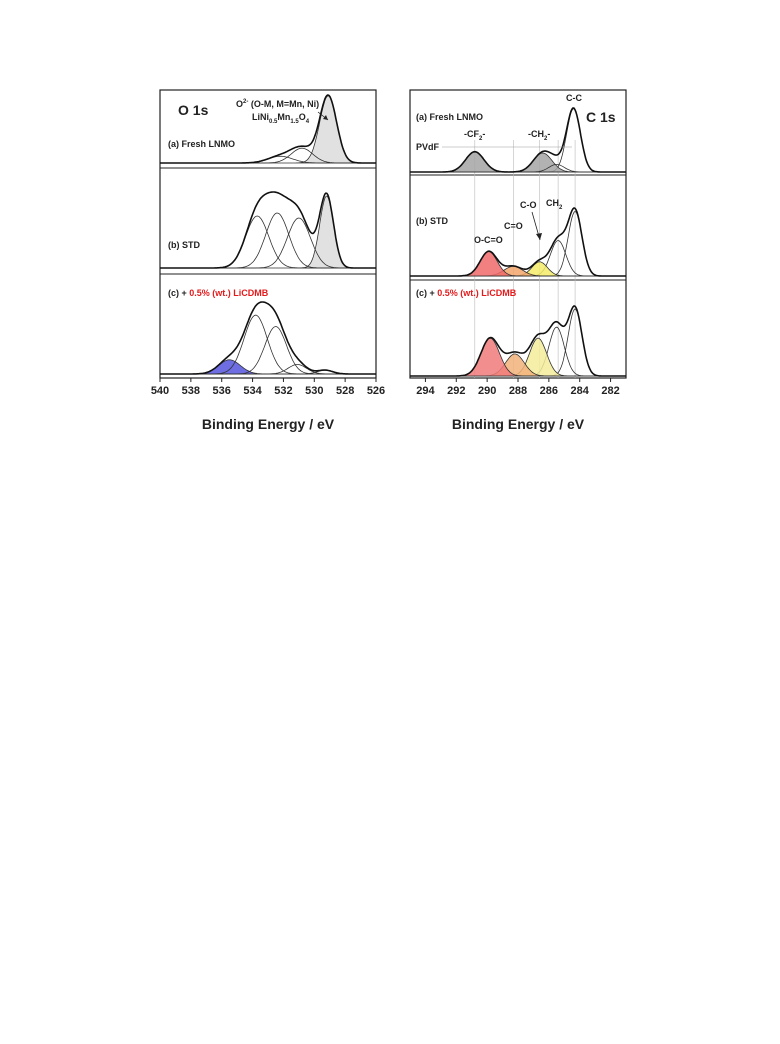  I want to click on c1s-x-axis-title: Binding Energy / eV, so click(518, 424).